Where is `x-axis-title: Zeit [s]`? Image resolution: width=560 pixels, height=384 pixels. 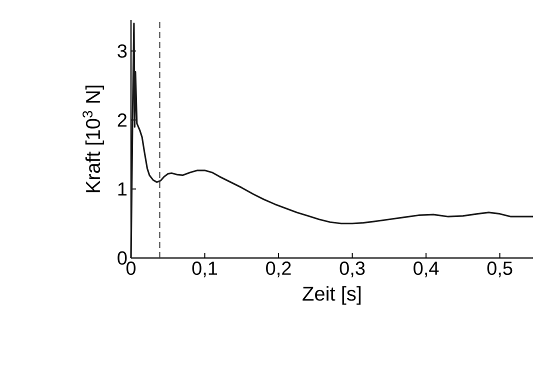
x-axis-title: Zeit [s] is located at coordinates (331, 295).